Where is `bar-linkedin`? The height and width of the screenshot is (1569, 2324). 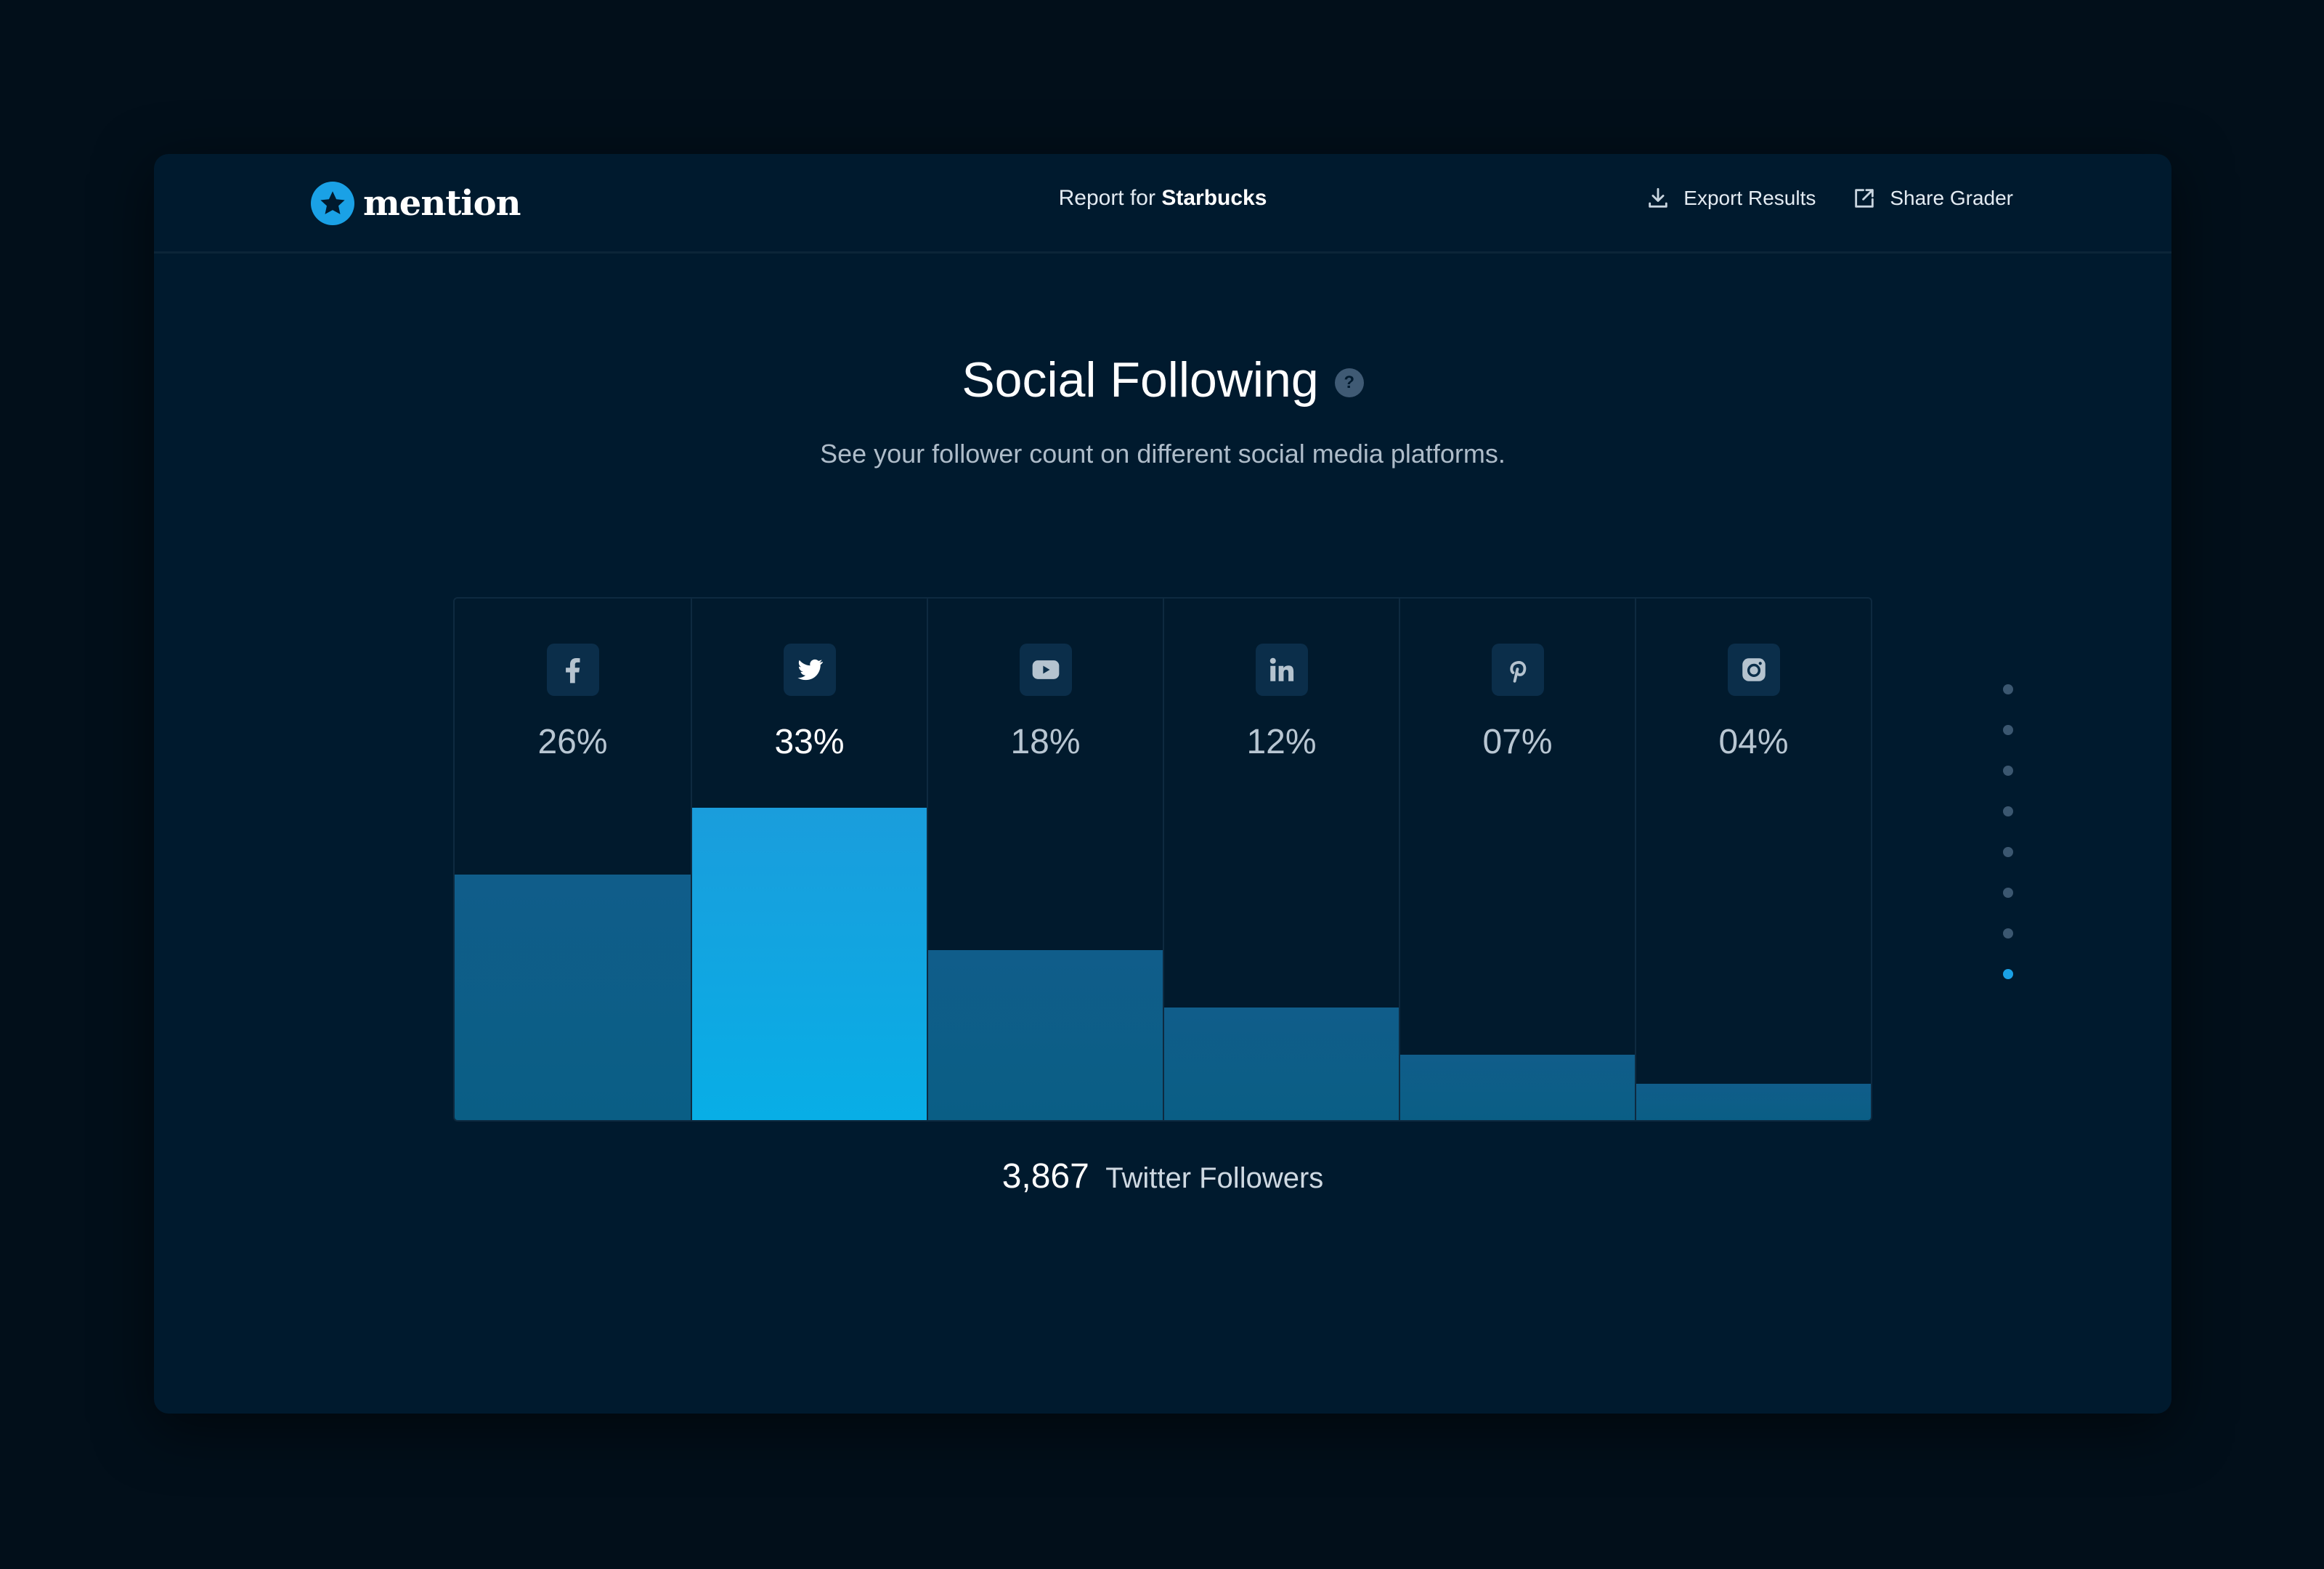
bar-linkedin is located at coordinates (1281, 1064).